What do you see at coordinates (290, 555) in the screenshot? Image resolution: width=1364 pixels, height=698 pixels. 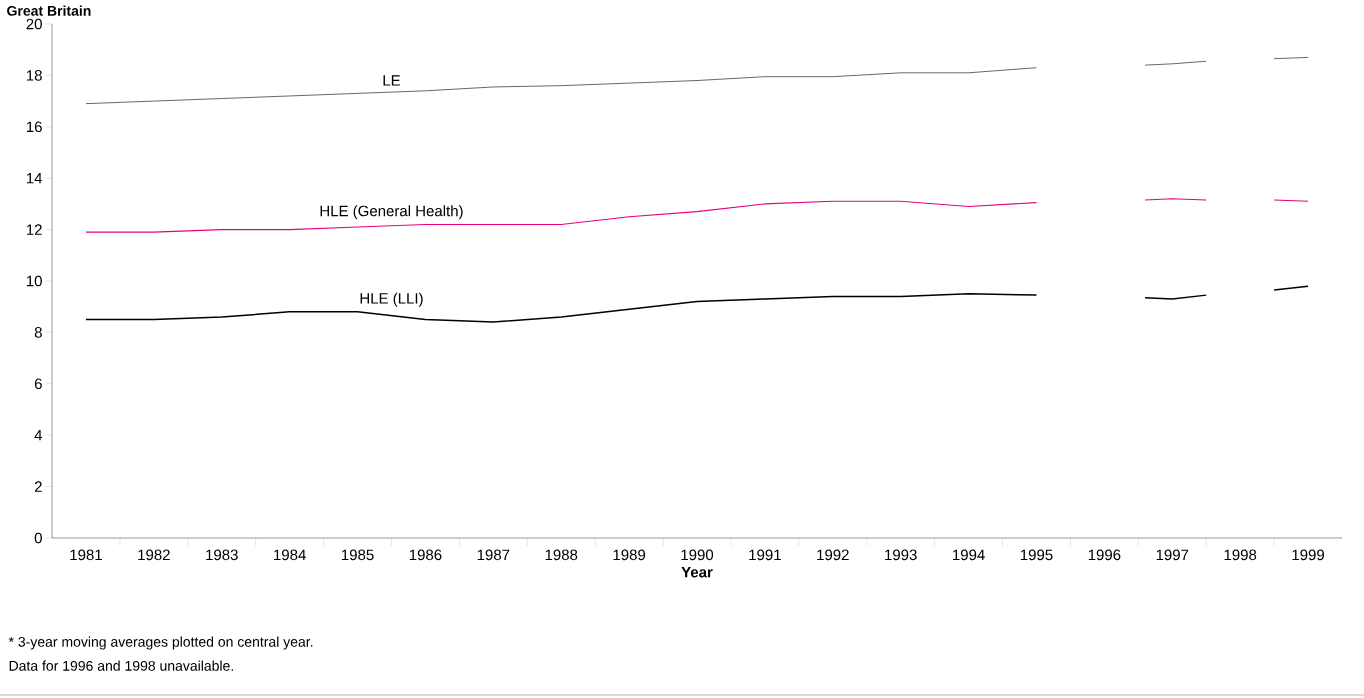 I see `x-tick-label: 1984` at bounding box center [290, 555].